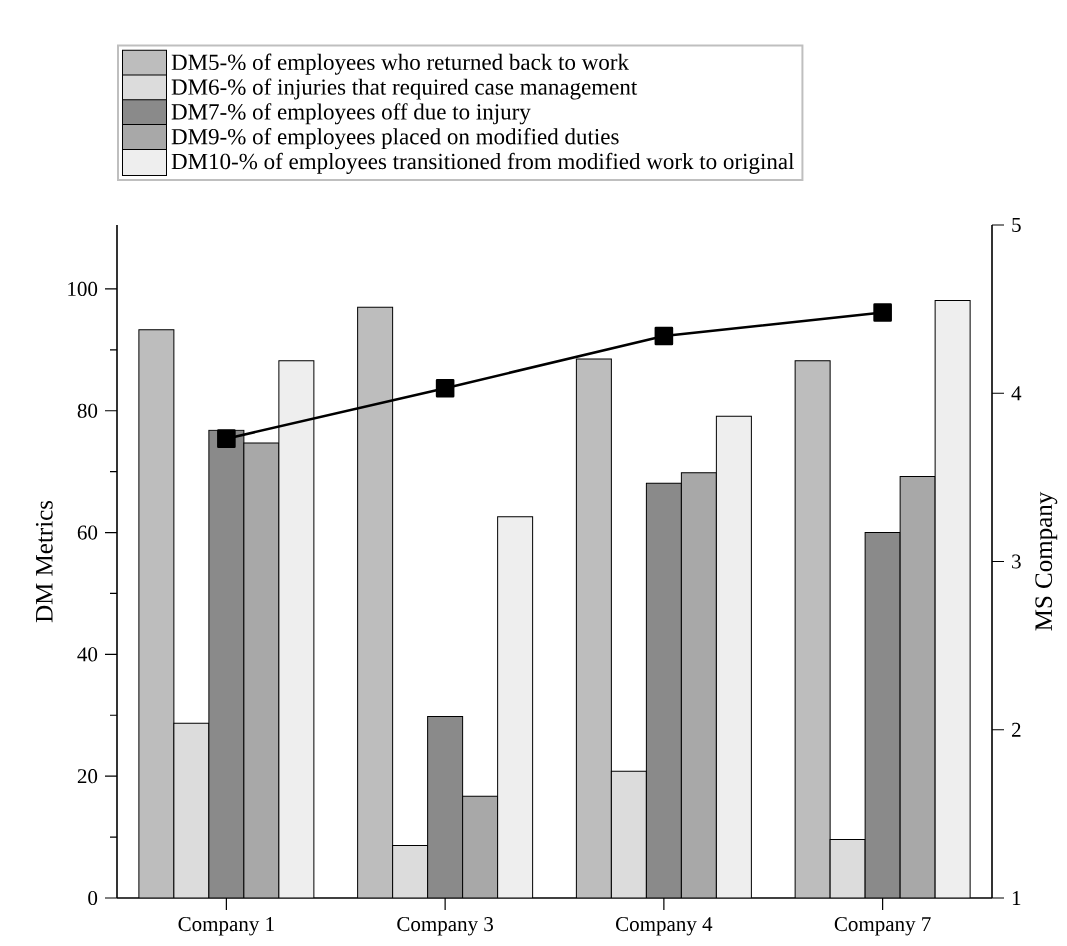  What do you see at coordinates (1016, 729) in the screenshot?
I see `y2-tick-label: 2` at bounding box center [1016, 729].